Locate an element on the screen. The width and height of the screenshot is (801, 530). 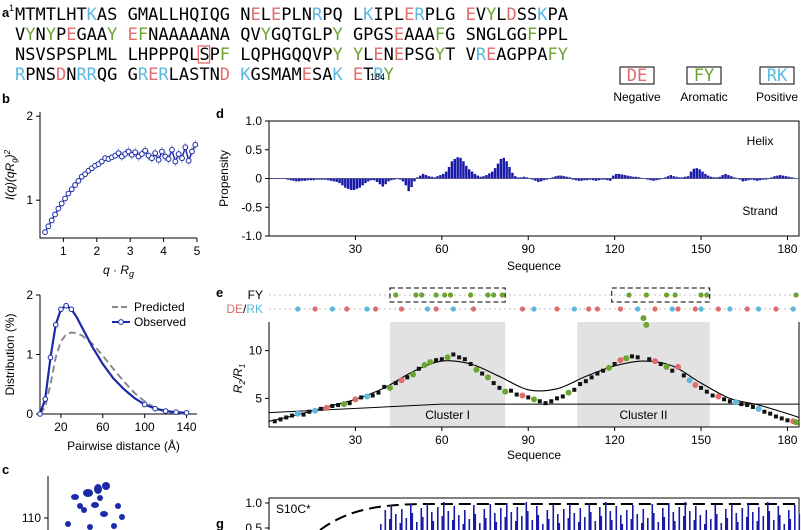
b-top-point is located at coordinates (51, 220).